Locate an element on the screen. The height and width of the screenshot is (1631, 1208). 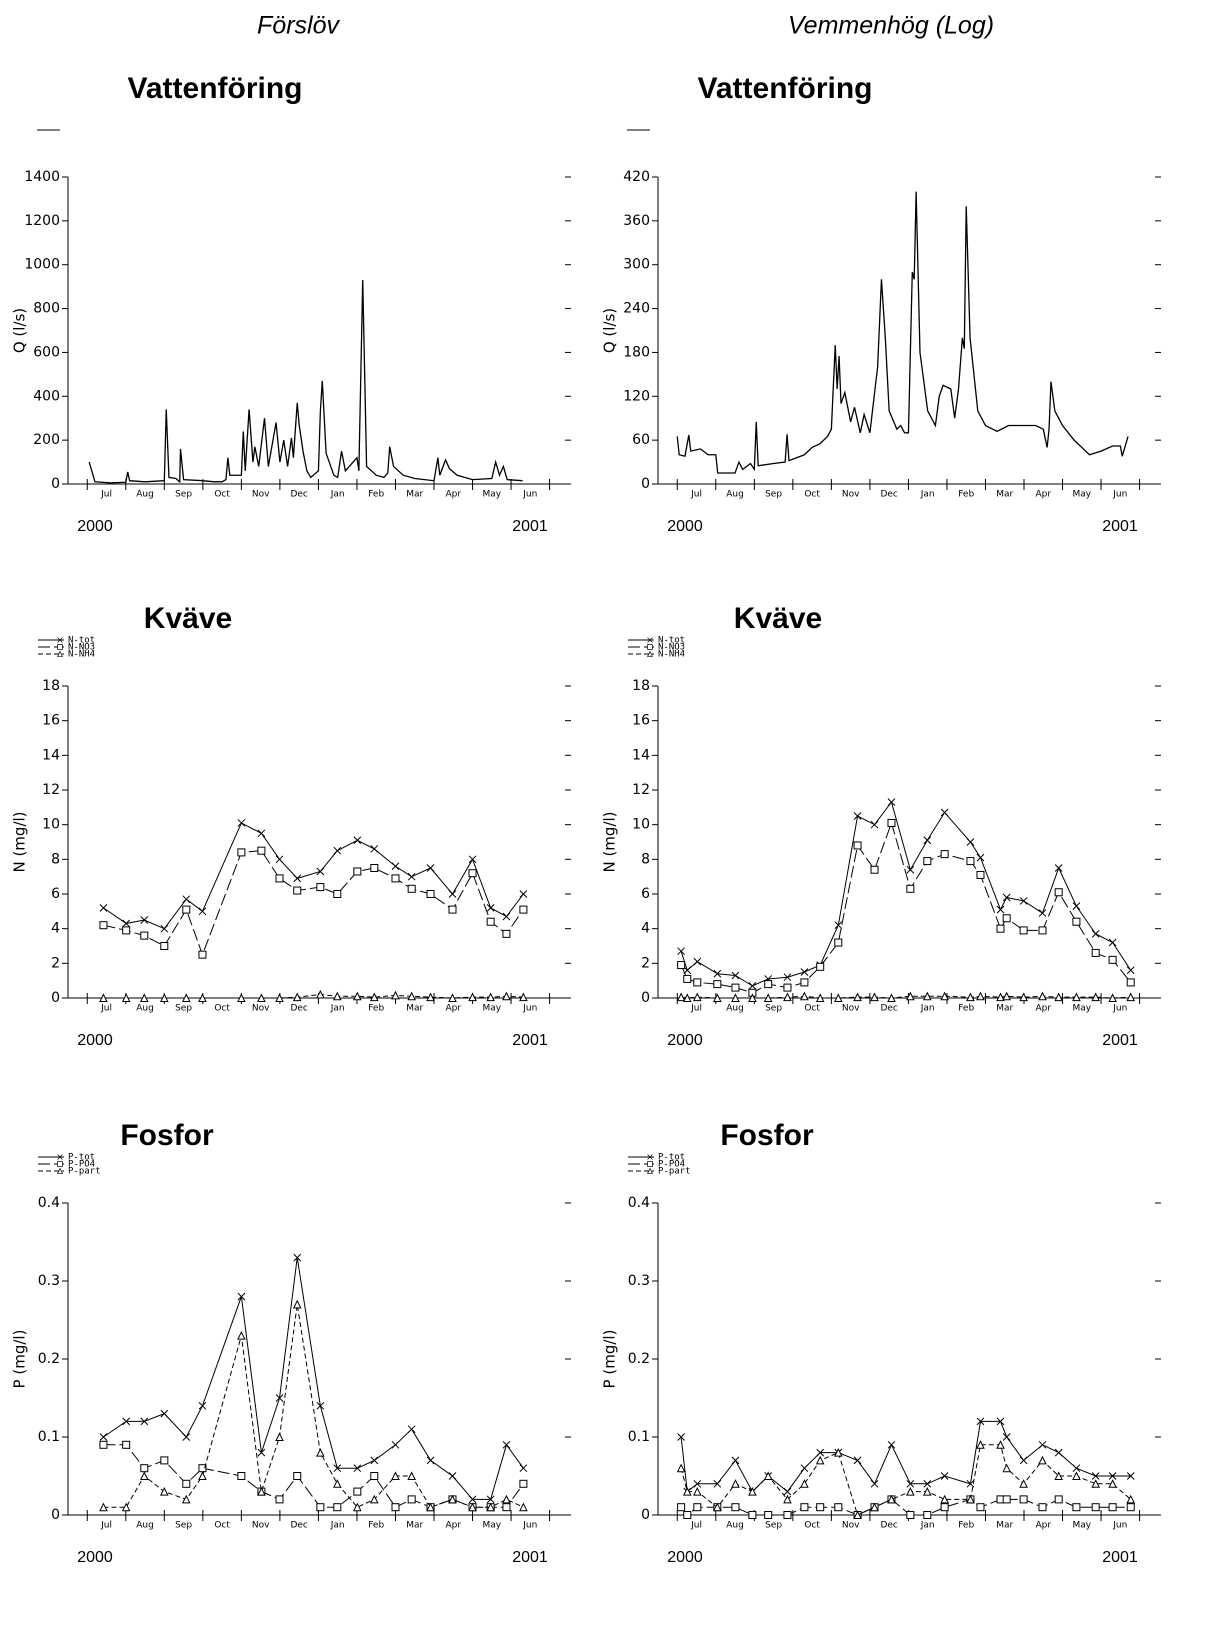
y-tick-label: 600 is located at coordinates (46, 352).